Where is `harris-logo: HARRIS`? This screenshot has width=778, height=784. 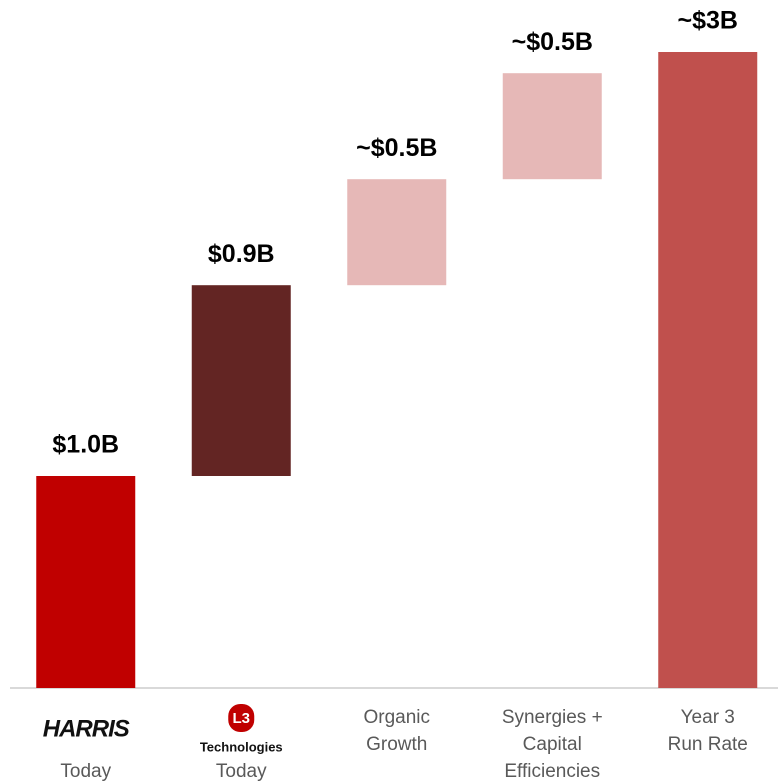 harris-logo: HARRIS is located at coordinates (86, 728).